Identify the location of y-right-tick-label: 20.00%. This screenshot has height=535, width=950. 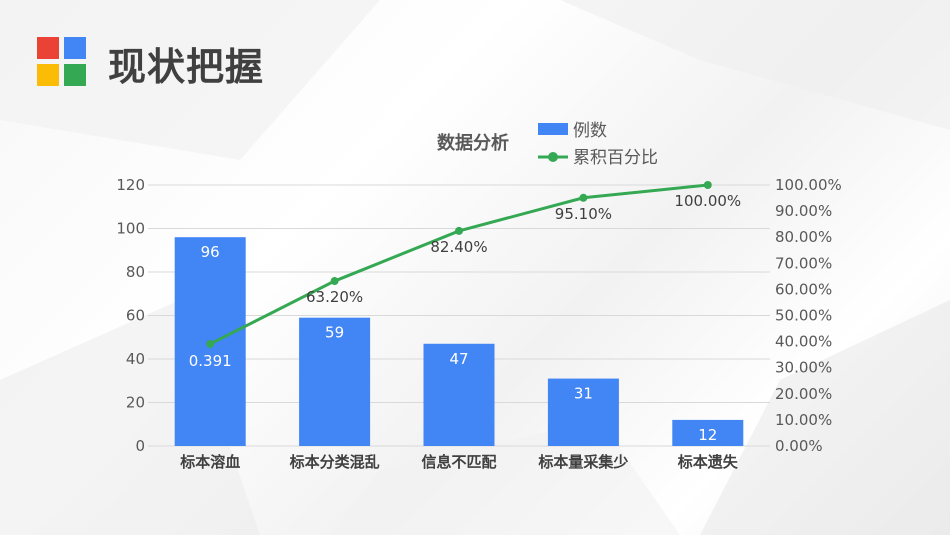
(803, 394).